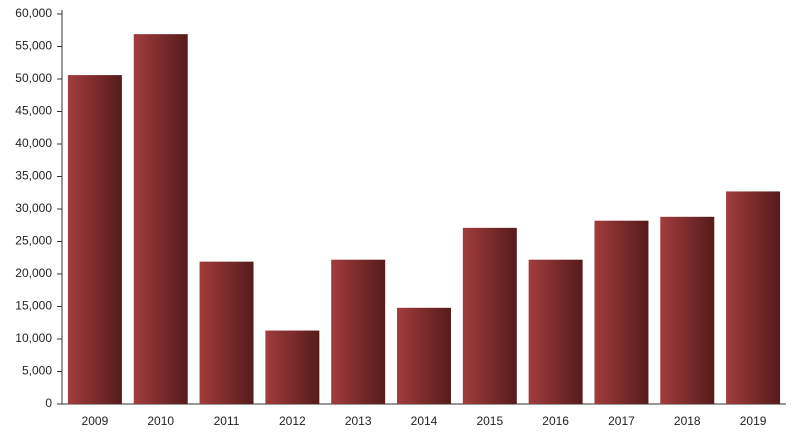 The width and height of the screenshot is (802, 432). What do you see at coordinates (33, 143) in the screenshot?
I see `y-tick-label: 40,000` at bounding box center [33, 143].